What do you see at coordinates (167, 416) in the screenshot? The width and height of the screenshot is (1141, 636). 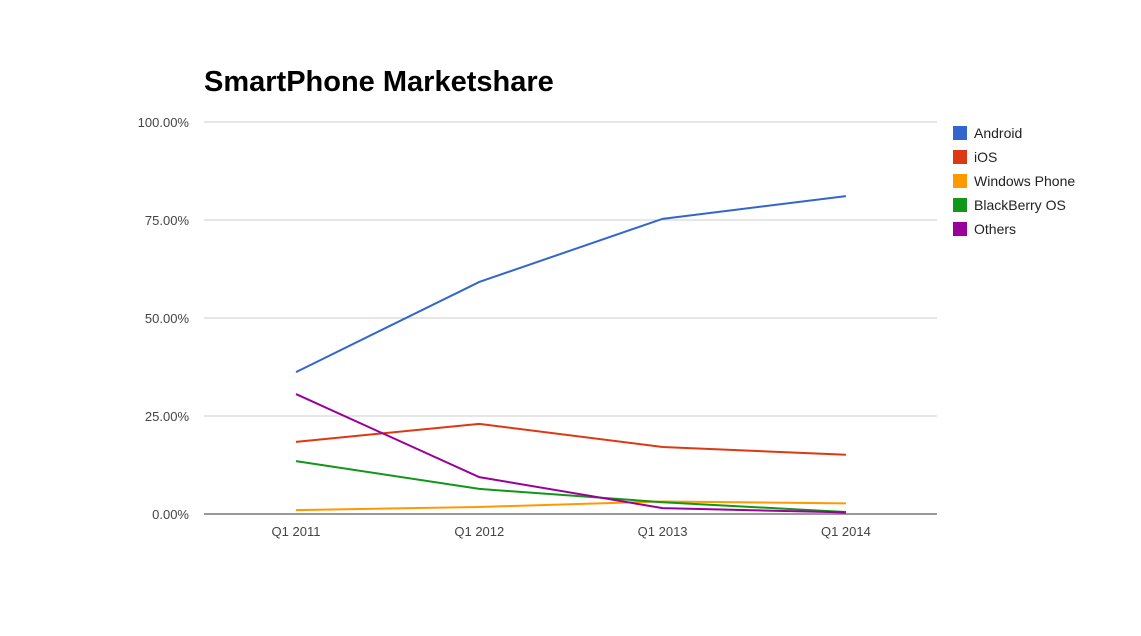 I see `y-tick-label: 25.00%` at bounding box center [167, 416].